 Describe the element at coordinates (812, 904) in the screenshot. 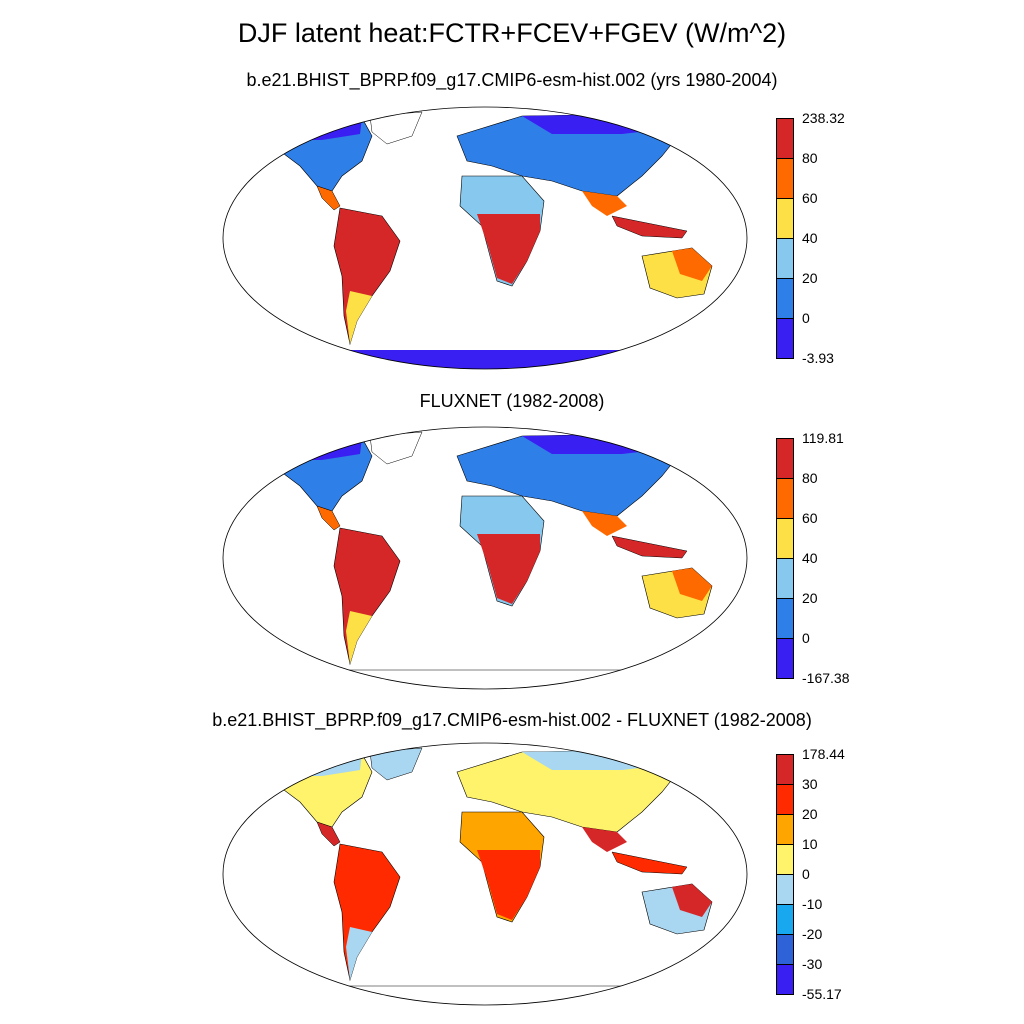

I see `colorbar-label: -10` at that location.